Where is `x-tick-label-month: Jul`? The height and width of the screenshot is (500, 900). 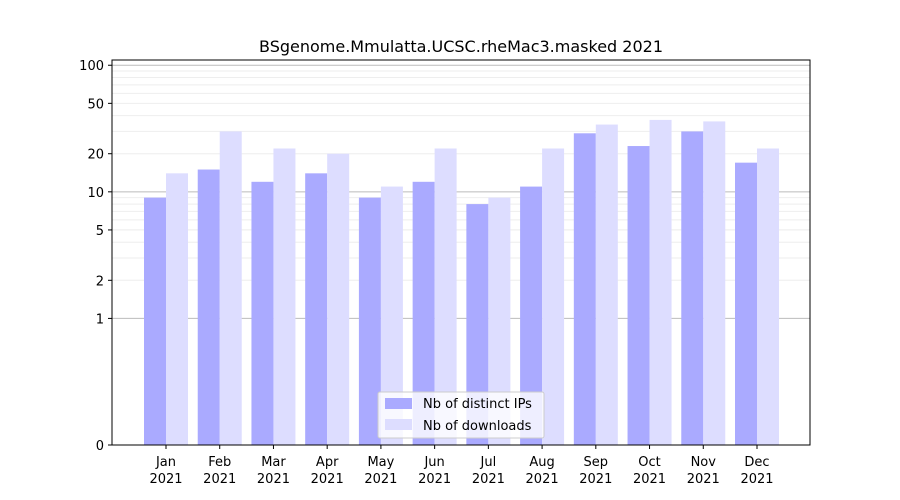 x-tick-label-month: Jul is located at coordinates (488, 462).